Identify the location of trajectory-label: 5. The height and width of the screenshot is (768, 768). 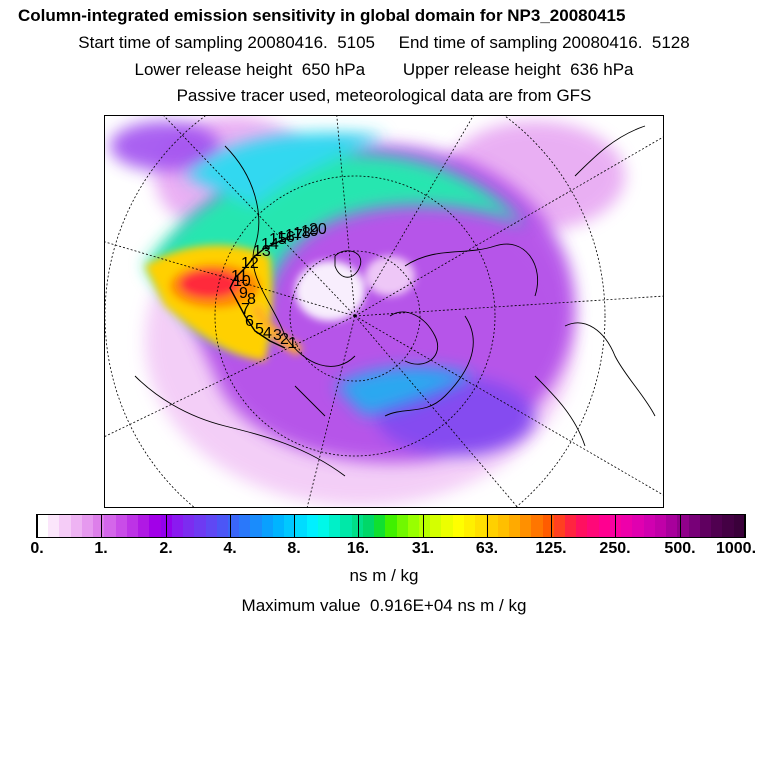
(259, 329).